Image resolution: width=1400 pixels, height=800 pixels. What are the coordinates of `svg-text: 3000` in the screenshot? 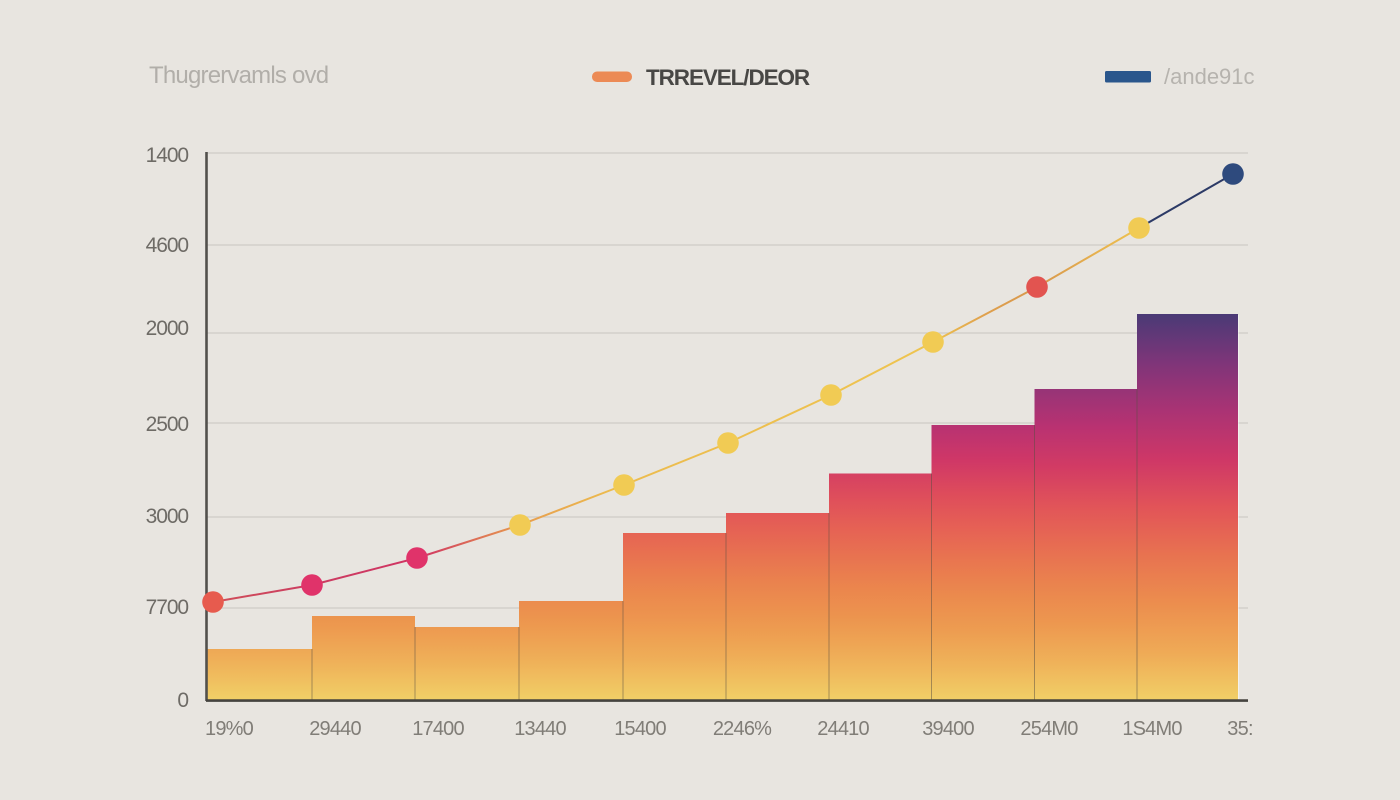 It's located at (167, 516).